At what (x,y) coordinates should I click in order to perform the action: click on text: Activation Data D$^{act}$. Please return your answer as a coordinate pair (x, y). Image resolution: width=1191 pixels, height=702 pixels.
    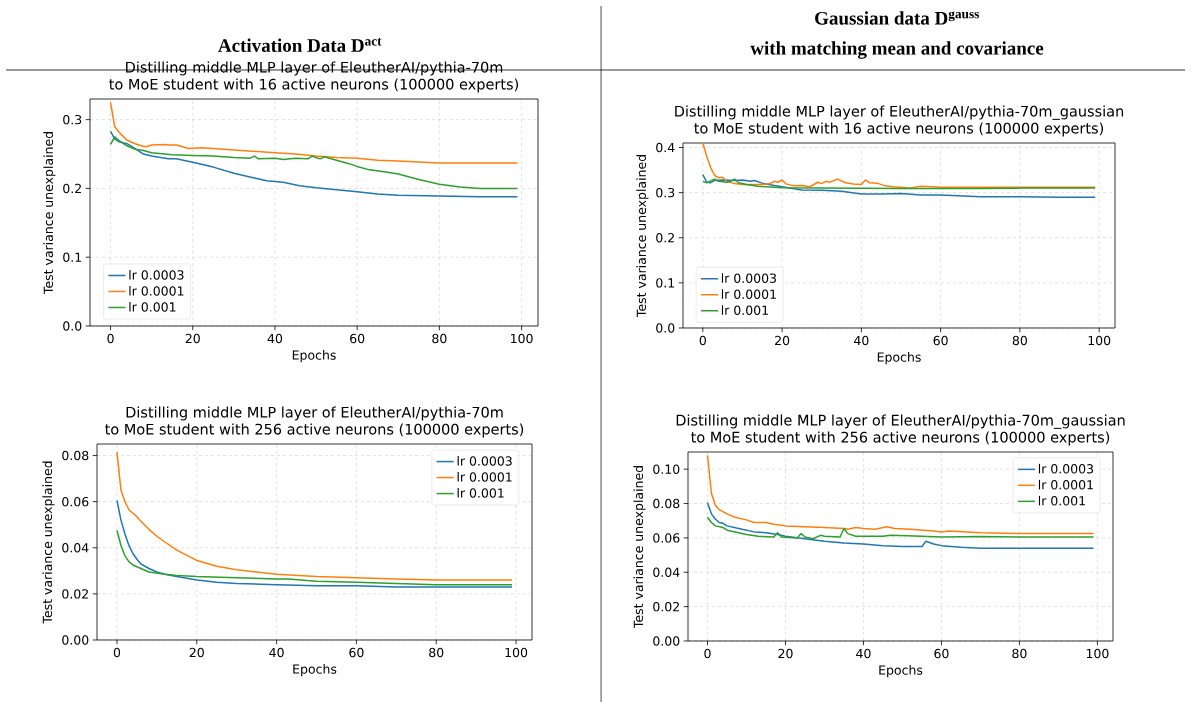
    Looking at the image, I should click on (300, 44).